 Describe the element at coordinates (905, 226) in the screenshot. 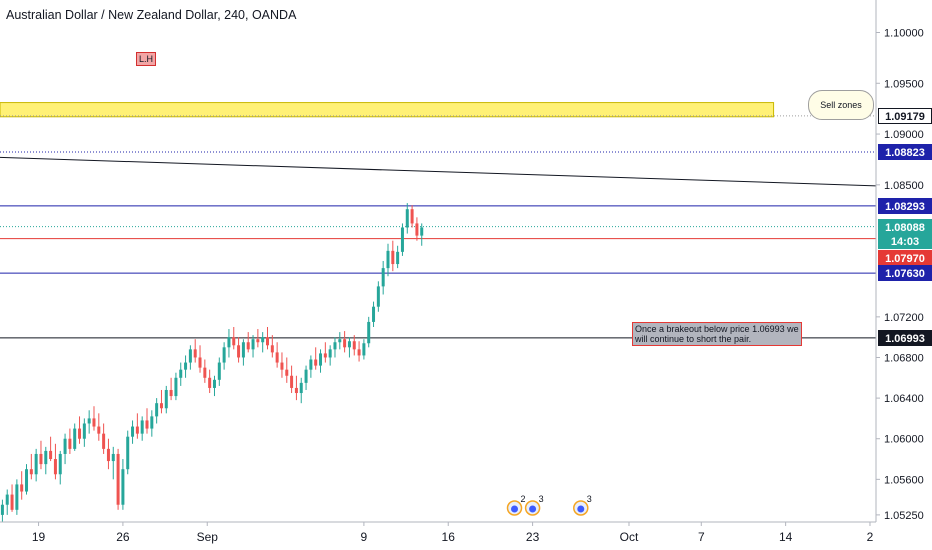

I see `price-tag-current-price: 1.08088` at that location.